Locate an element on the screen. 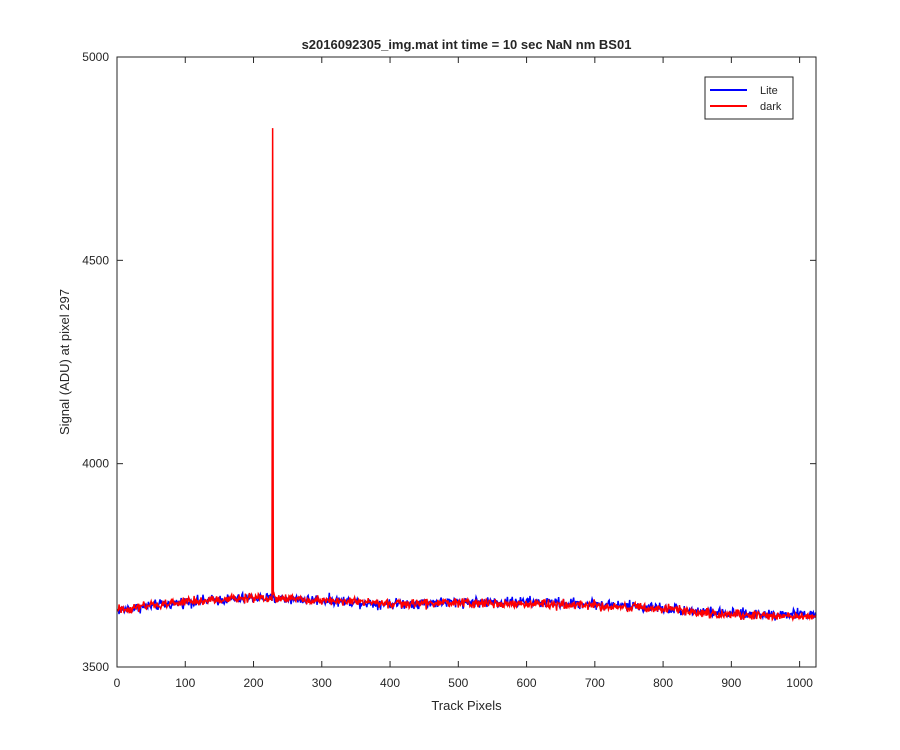  legend-box is located at coordinates (749, 98).